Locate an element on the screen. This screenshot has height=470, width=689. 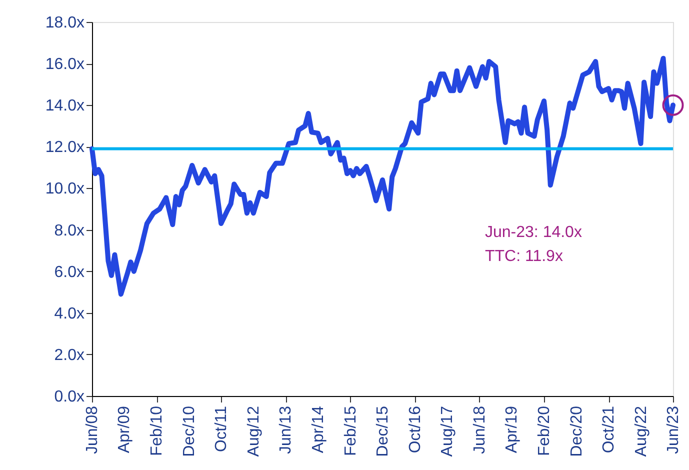
x-tick-label: Jun/08 is located at coordinates (92, 430).